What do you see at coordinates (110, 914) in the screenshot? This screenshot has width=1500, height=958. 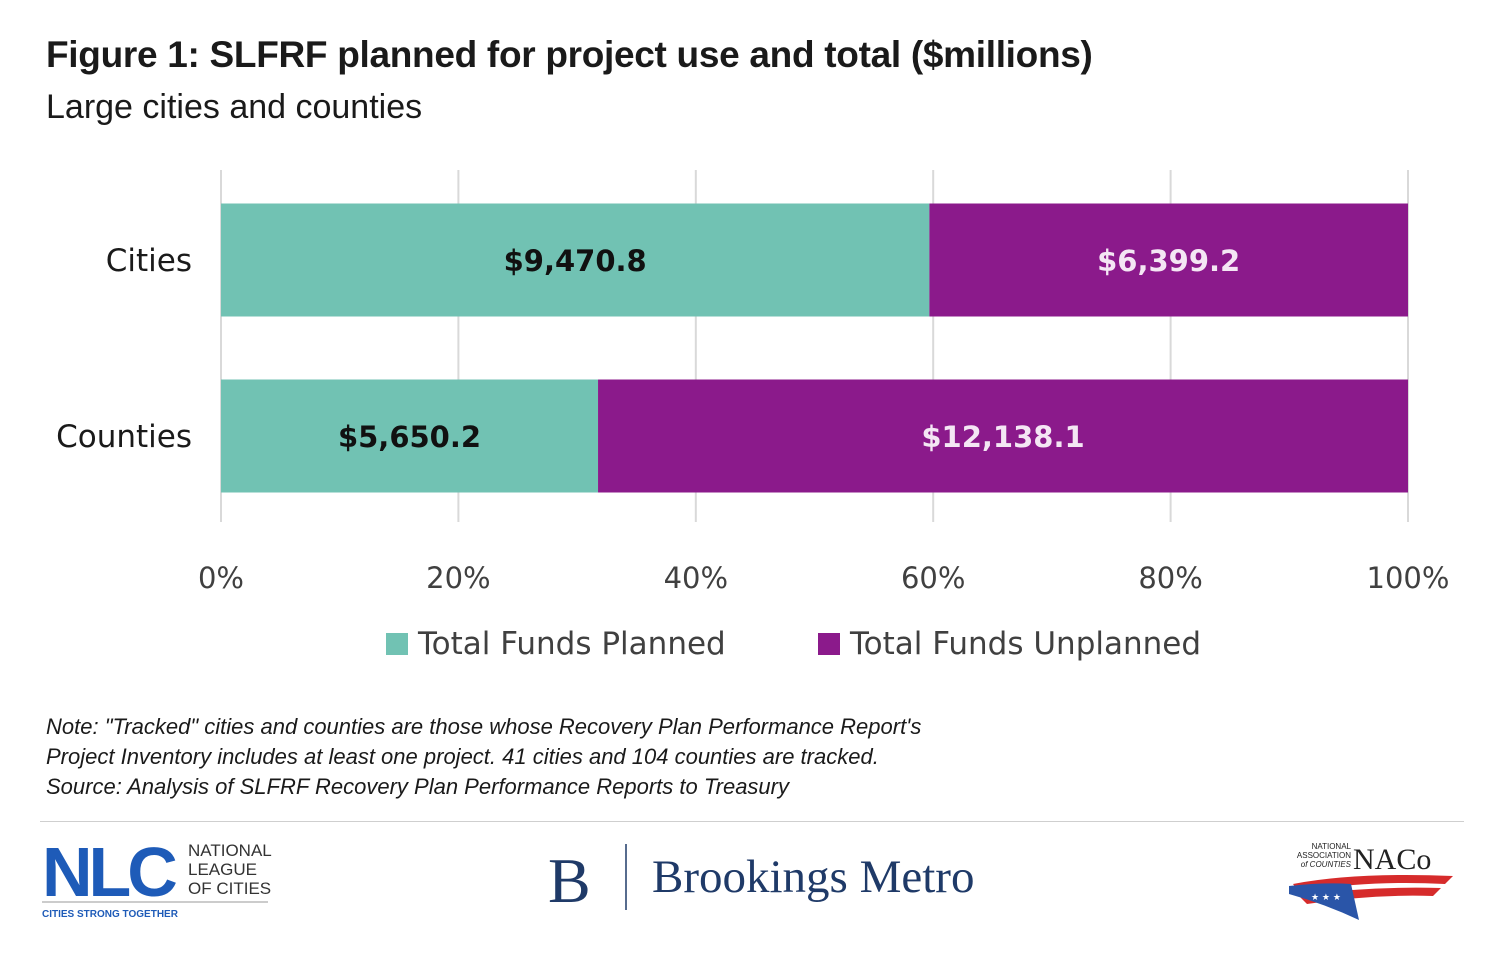 I see `nlc-logo-tagline: CITIES STRONG TOGETHER` at bounding box center [110, 914].